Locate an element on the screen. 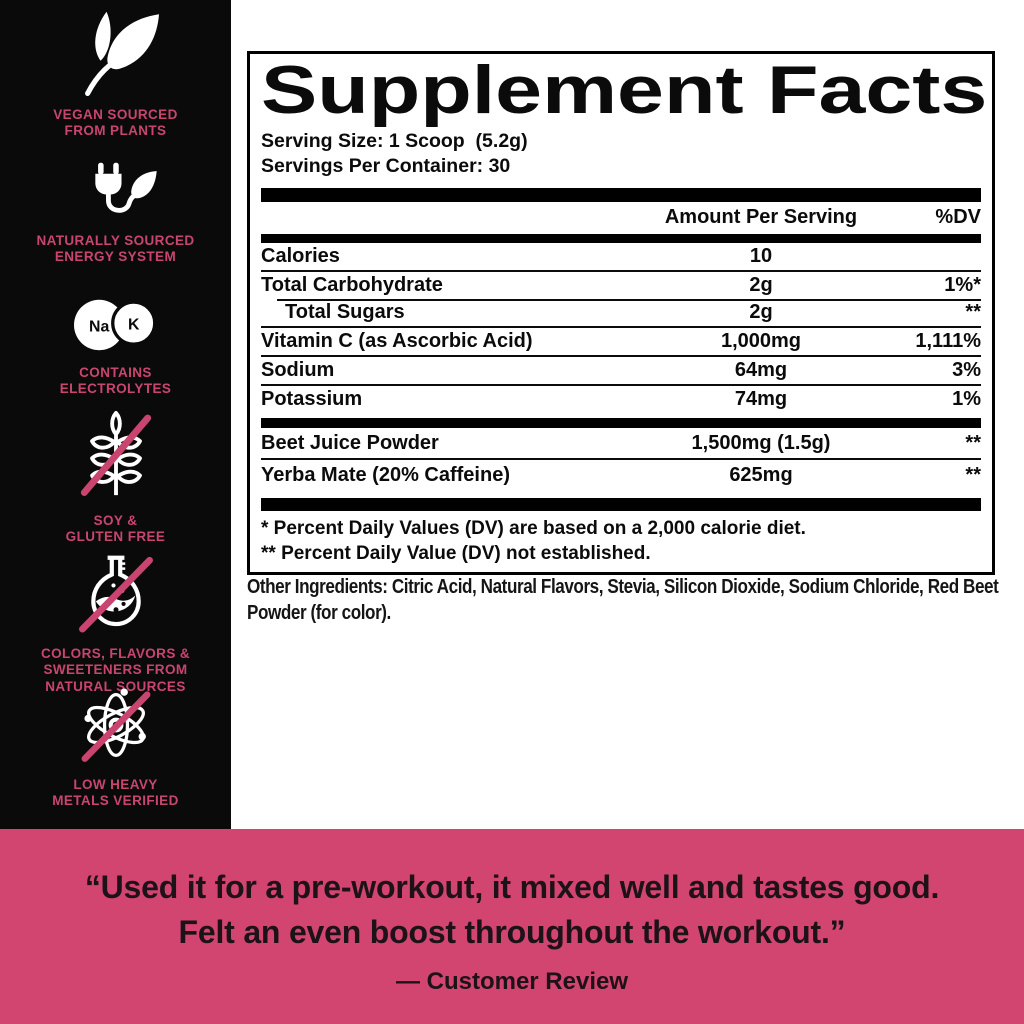 The height and width of the screenshot is (1024, 1024). row-name: Calories is located at coordinates (300, 256).